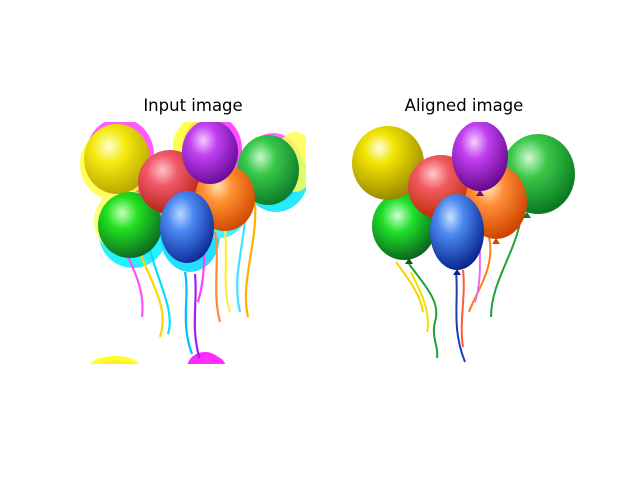 The height and width of the screenshot is (480, 640). Describe the element at coordinates (464, 105) in the screenshot. I see `aligned-image-title: Aligned image` at that location.